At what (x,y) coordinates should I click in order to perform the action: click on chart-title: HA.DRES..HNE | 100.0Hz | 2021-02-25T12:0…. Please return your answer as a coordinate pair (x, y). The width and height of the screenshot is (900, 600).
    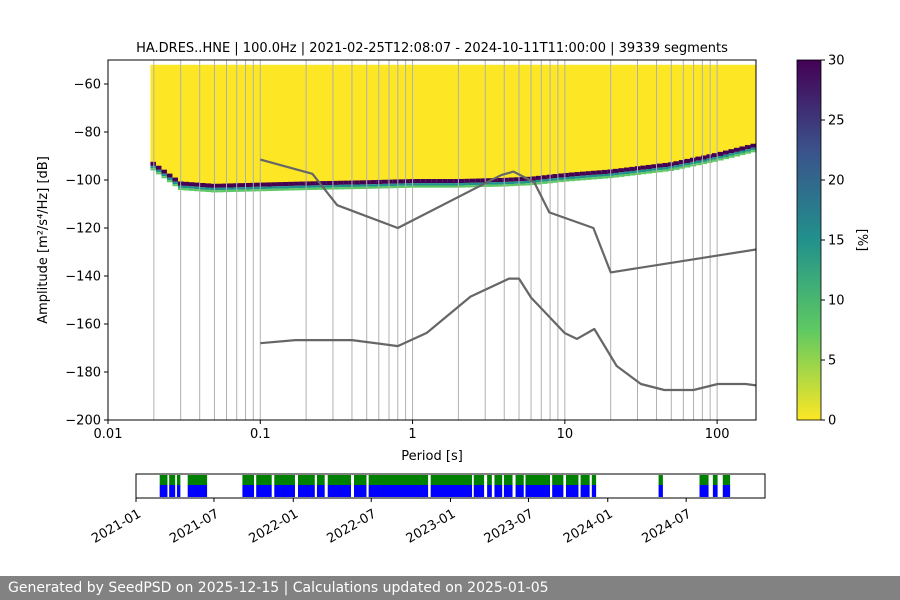
    Looking at the image, I should click on (432, 48).